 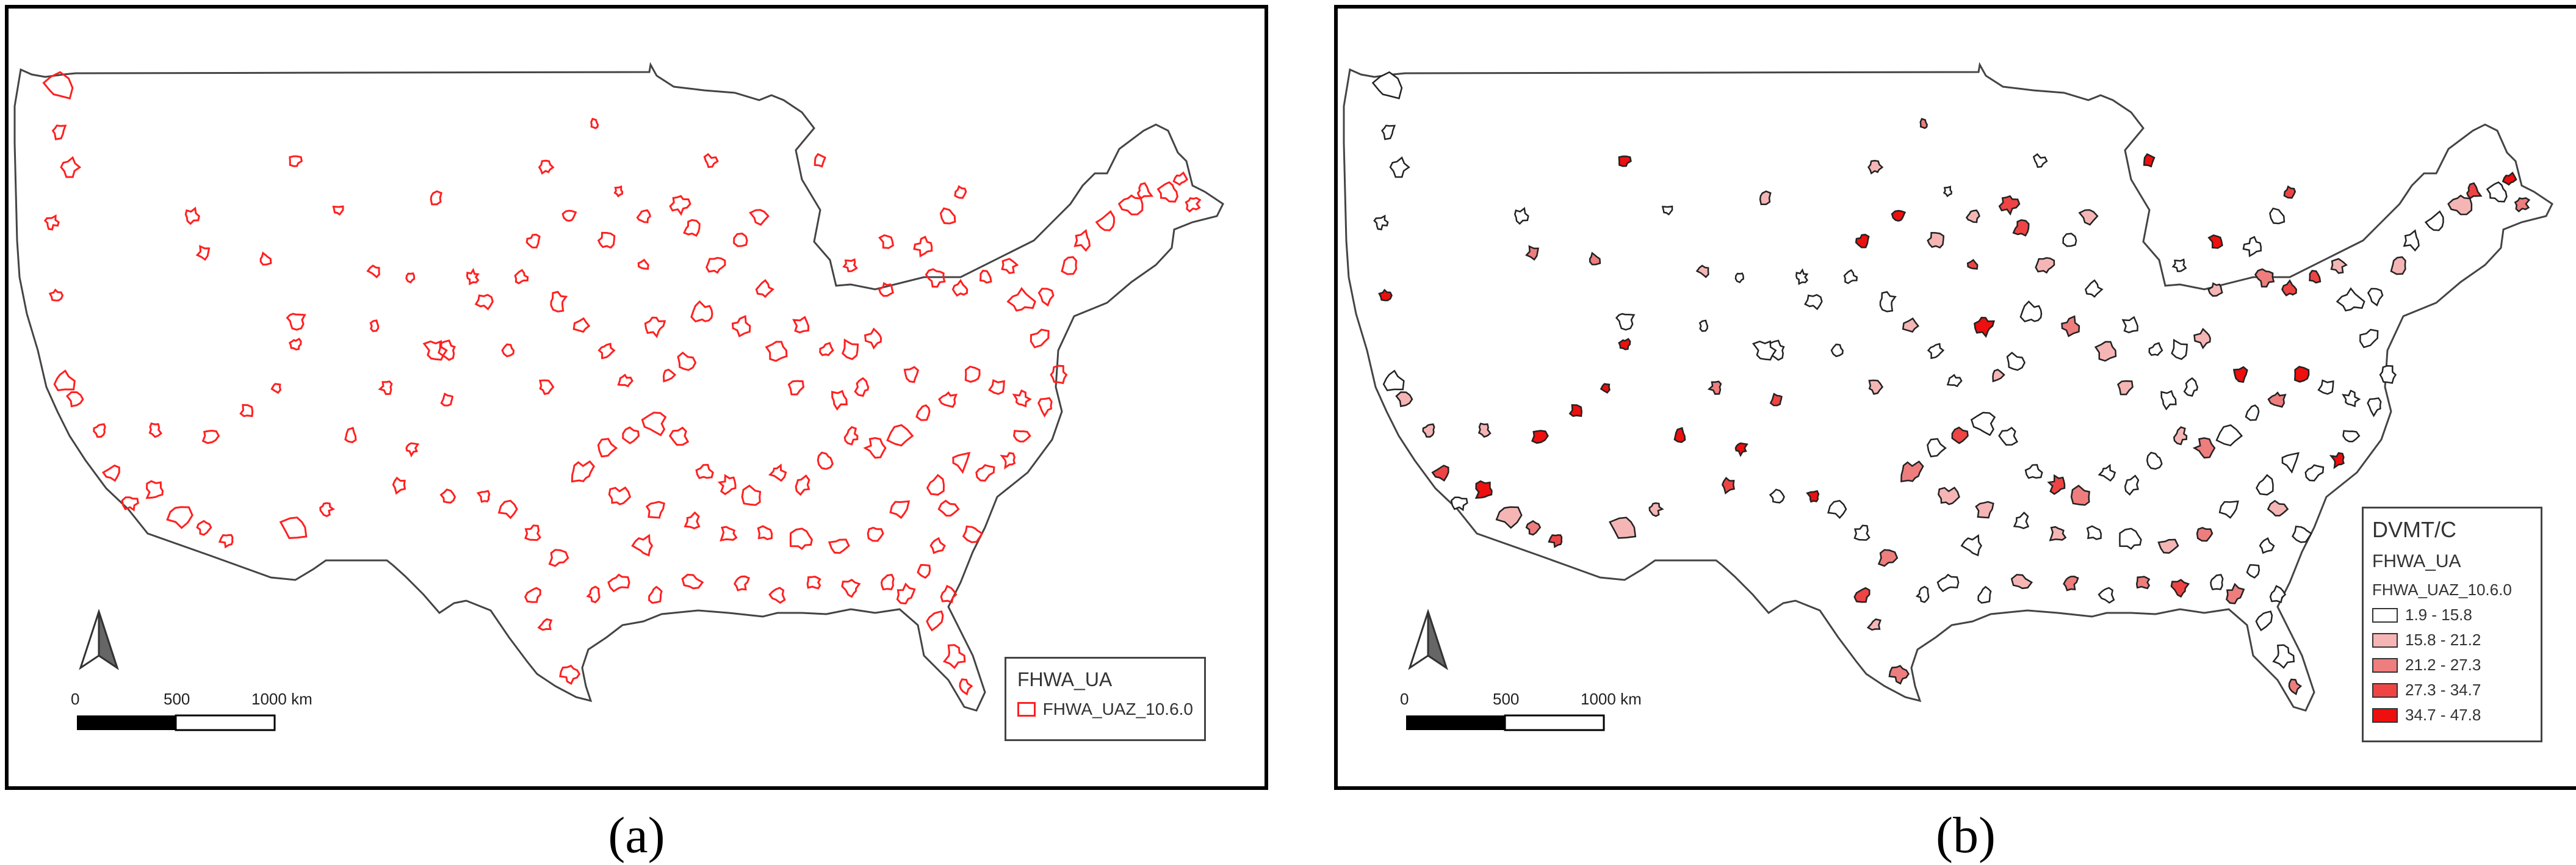 I want to click on legend-class: 34.7 - 47.8, so click(x=2452, y=715).